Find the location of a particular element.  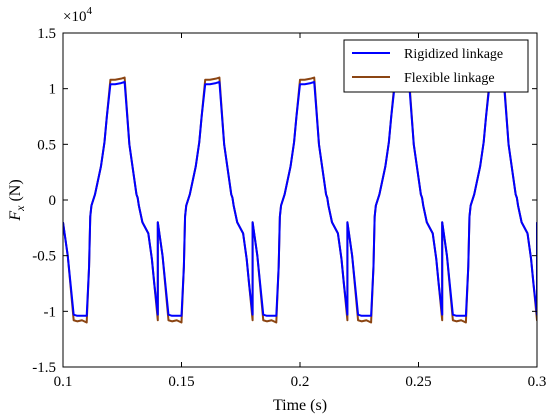

y-tick-label: 1.5 is located at coordinates (46, 34).